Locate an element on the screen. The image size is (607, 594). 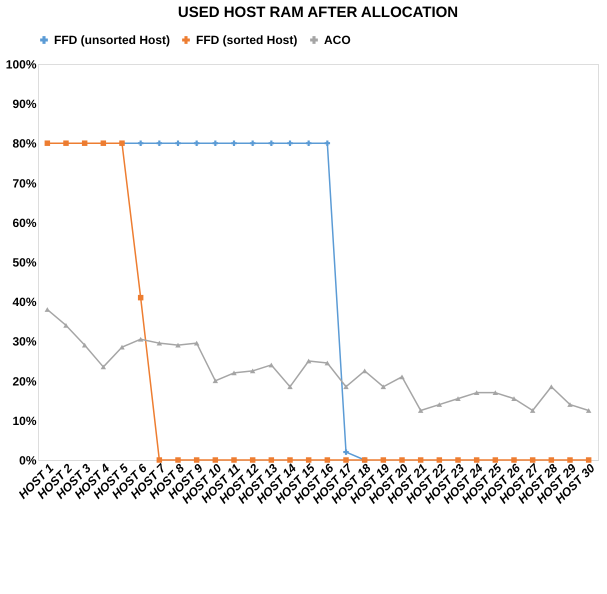
legend-label: FFD (sorted Host) is located at coordinates (247, 40).